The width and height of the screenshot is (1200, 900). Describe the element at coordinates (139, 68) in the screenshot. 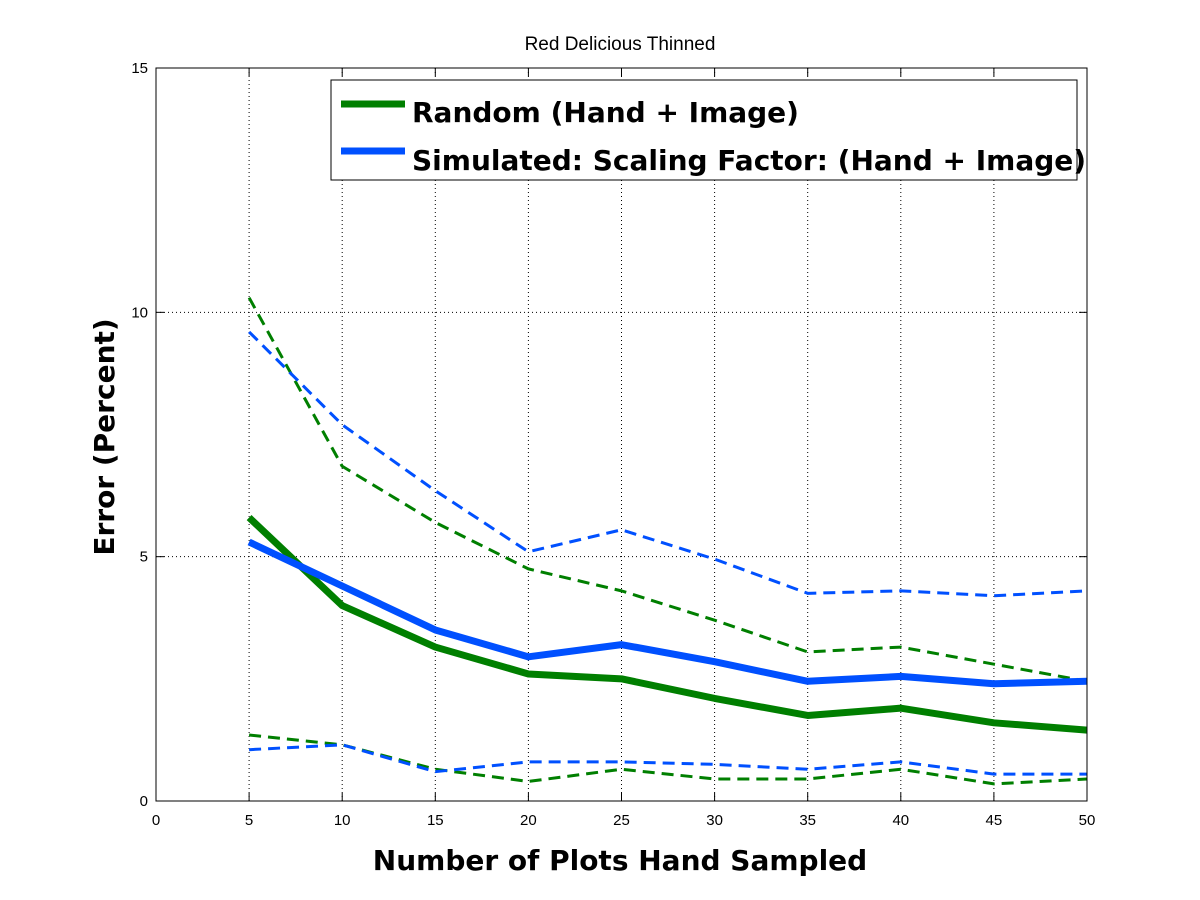

I see `y-tick-label: 15` at that location.